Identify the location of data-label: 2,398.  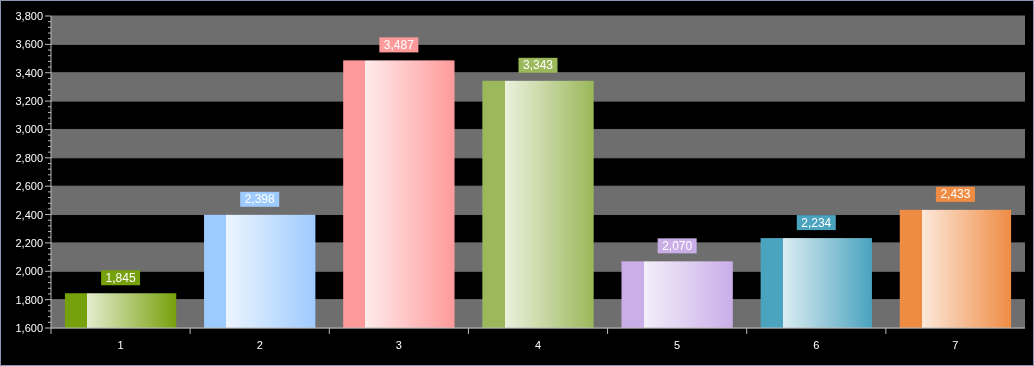
(260, 199).